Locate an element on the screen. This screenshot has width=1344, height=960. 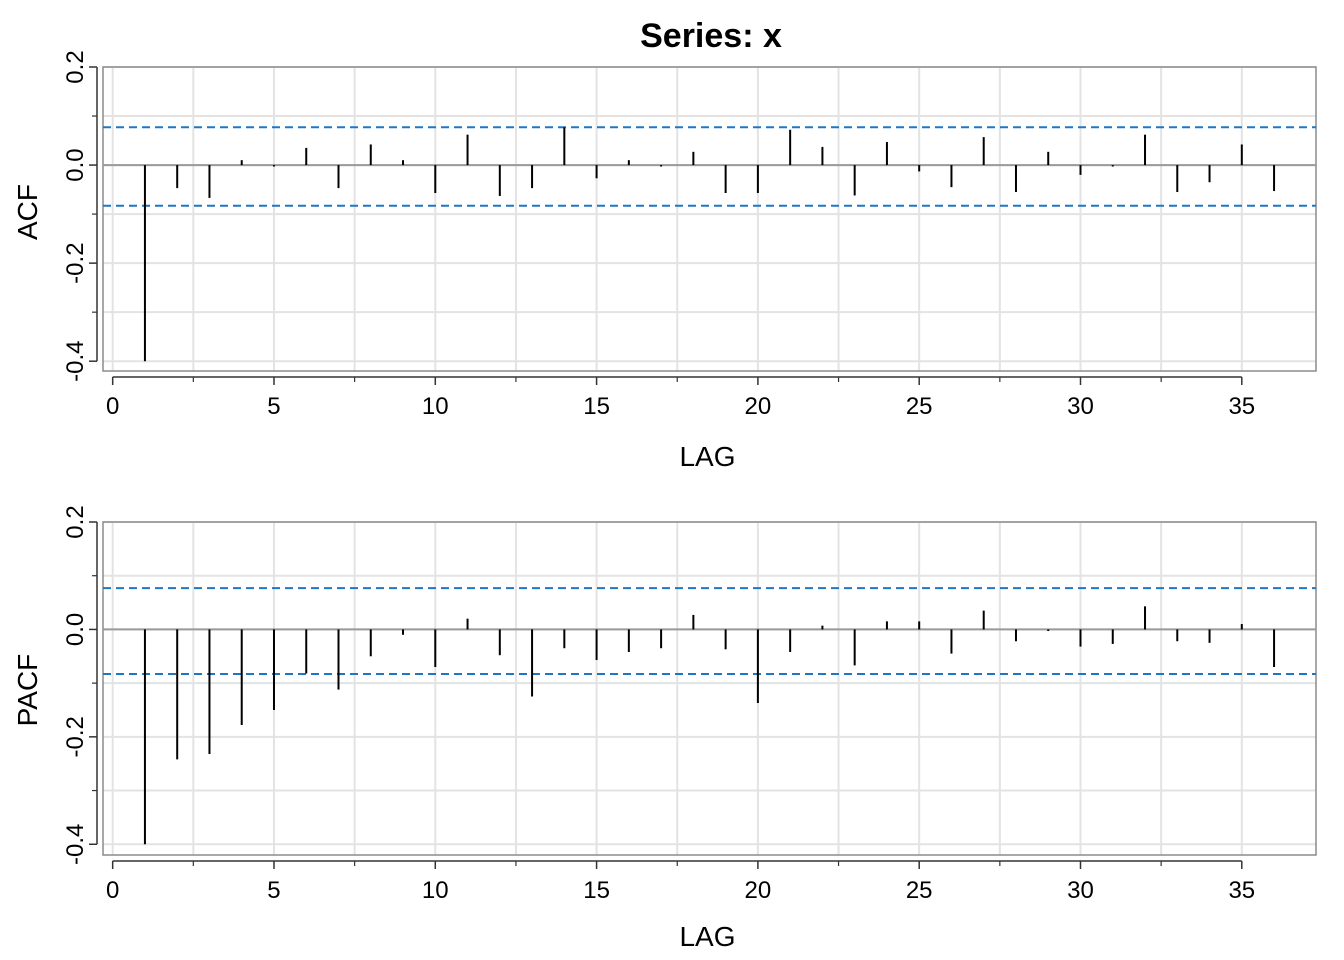
acf-x-tick-label: 15 is located at coordinates (596, 406).